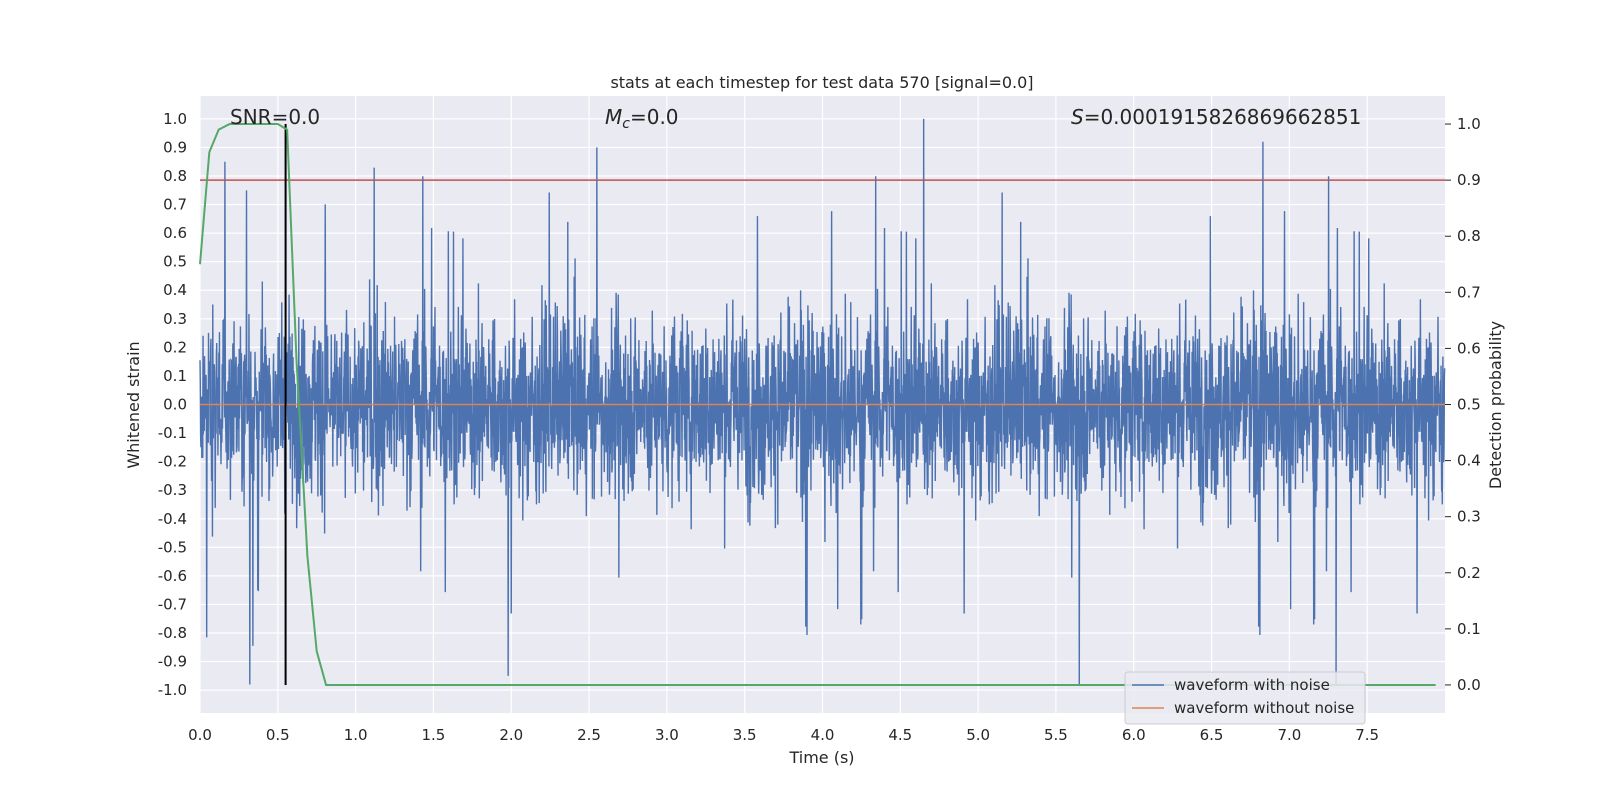  Describe the element at coordinates (172, 690) in the screenshot. I see `left-y-tick-label: -1.0` at that location.